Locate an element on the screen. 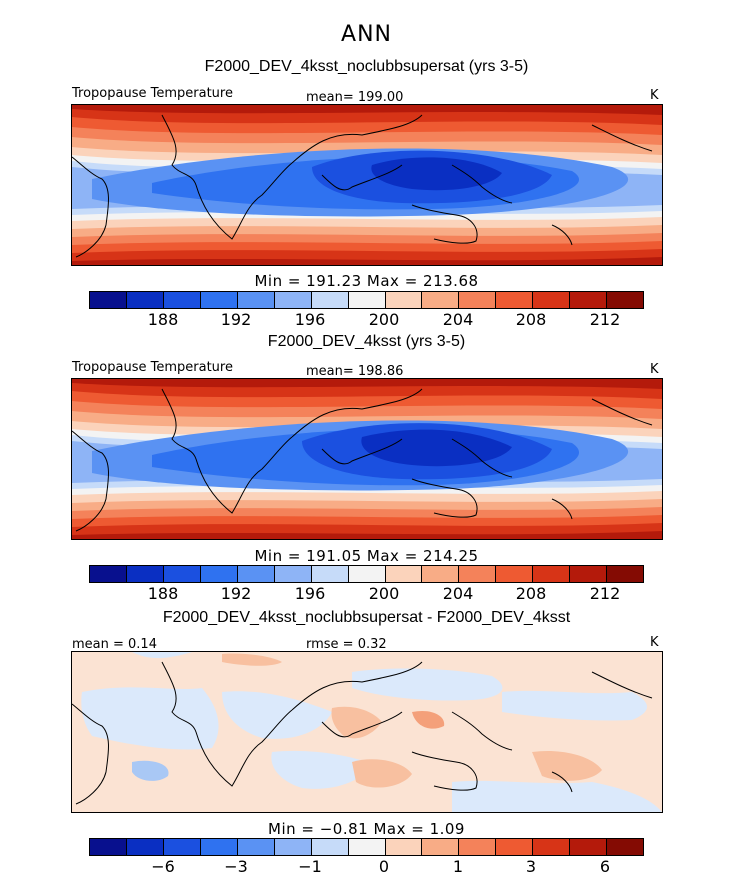  colorbar-tick: 1 is located at coordinates (458, 866).